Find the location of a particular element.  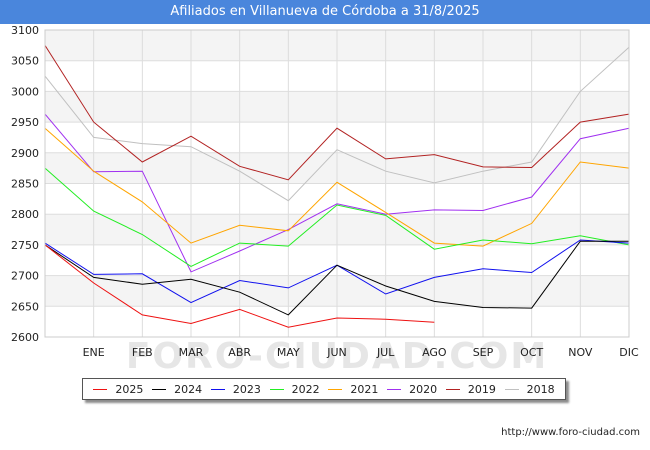

x-tick-label: FEB is located at coordinates (142, 352).